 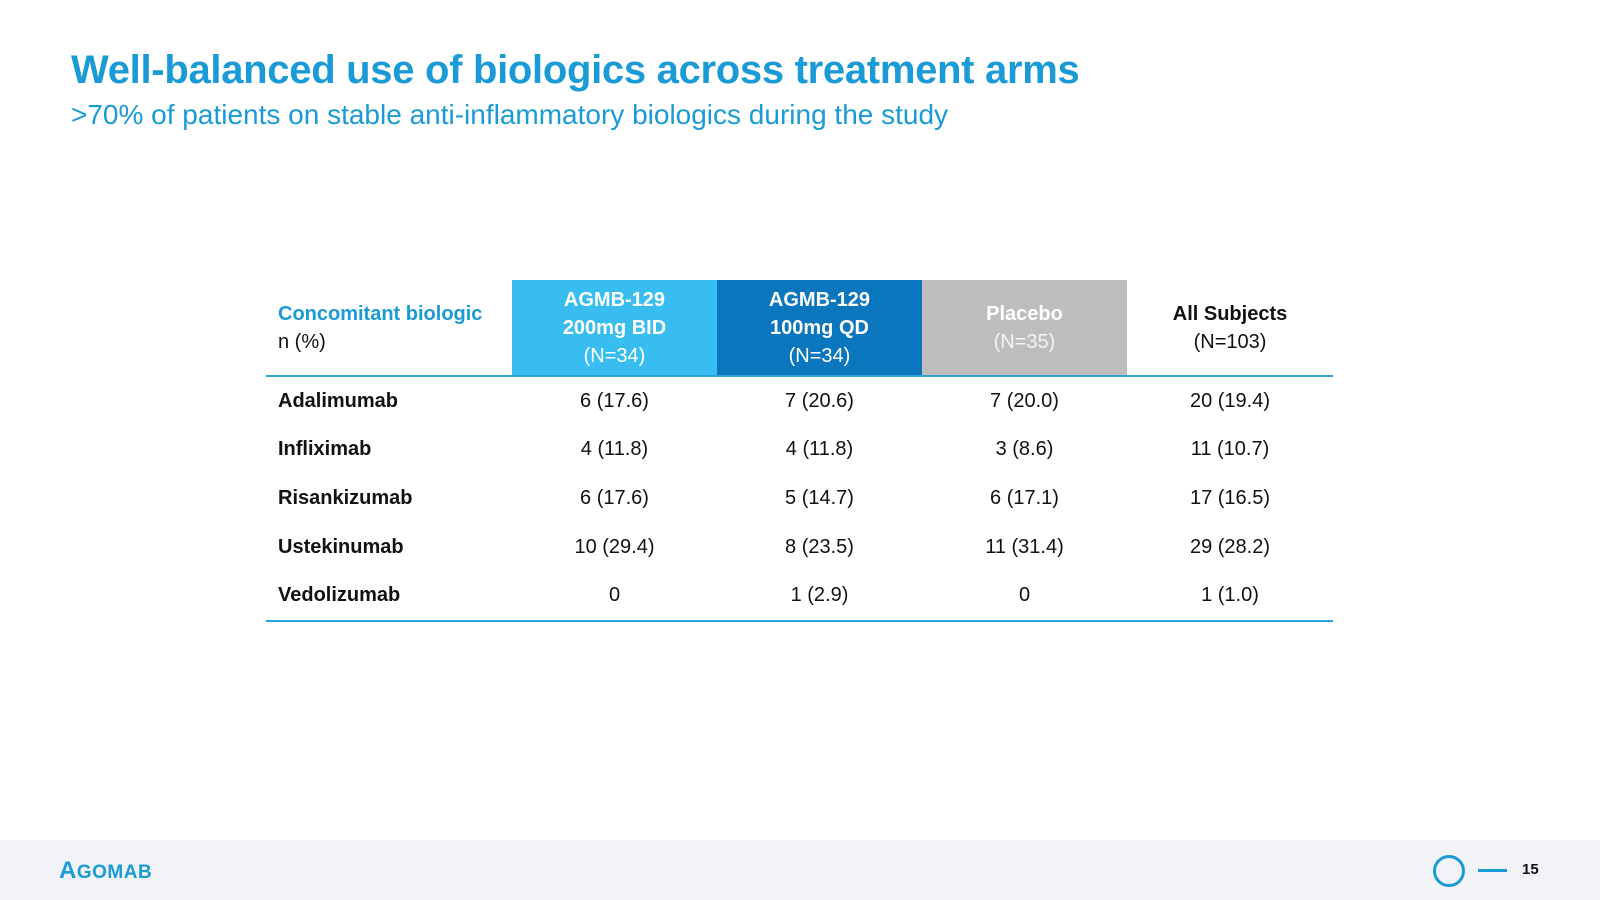 I want to click on cell-arm1: 10 (29.4), so click(x=614, y=546).